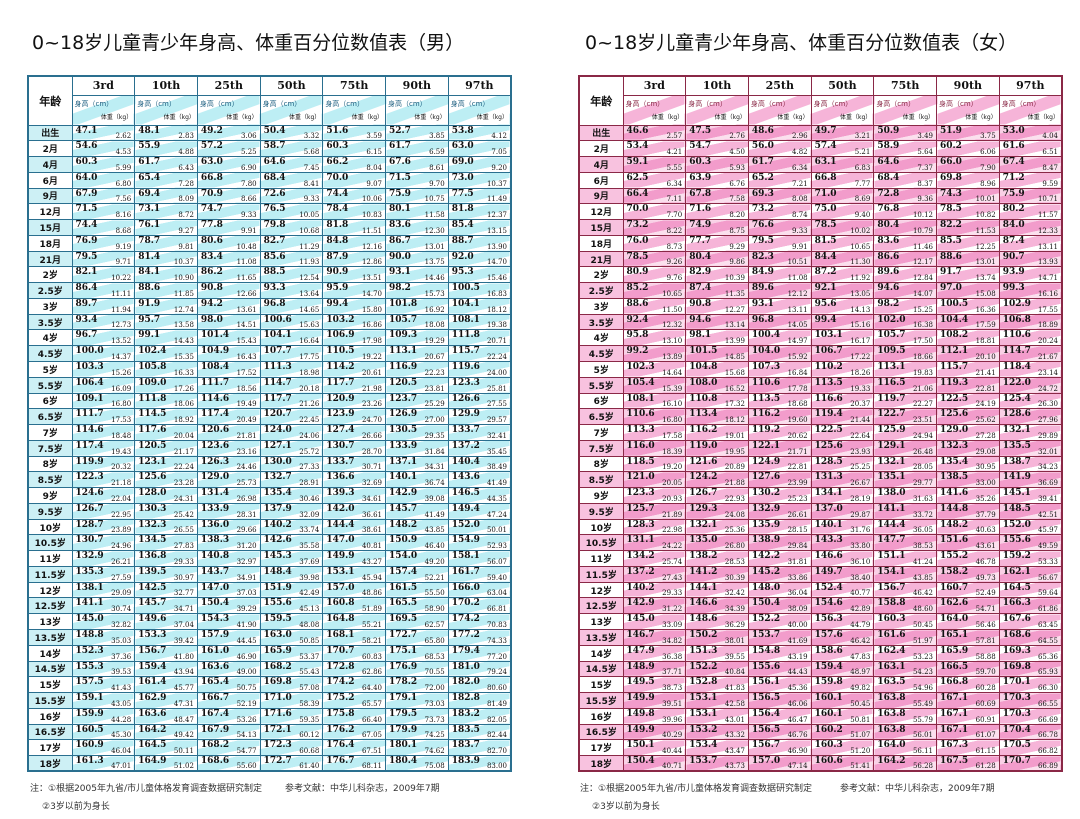  I want to click on percentile-cell: 56.0 4.82, so click(779, 149).